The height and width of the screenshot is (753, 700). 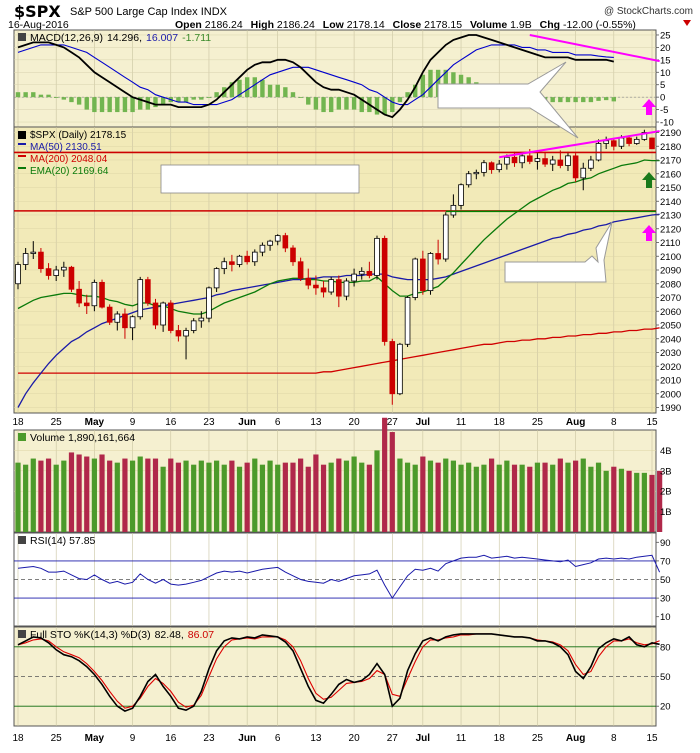 What do you see at coordinates (120, 38) in the screenshot?
I see `macd-legend: MACD(12,26,9) 14.296, 16.007 -1.711` at bounding box center [120, 38].